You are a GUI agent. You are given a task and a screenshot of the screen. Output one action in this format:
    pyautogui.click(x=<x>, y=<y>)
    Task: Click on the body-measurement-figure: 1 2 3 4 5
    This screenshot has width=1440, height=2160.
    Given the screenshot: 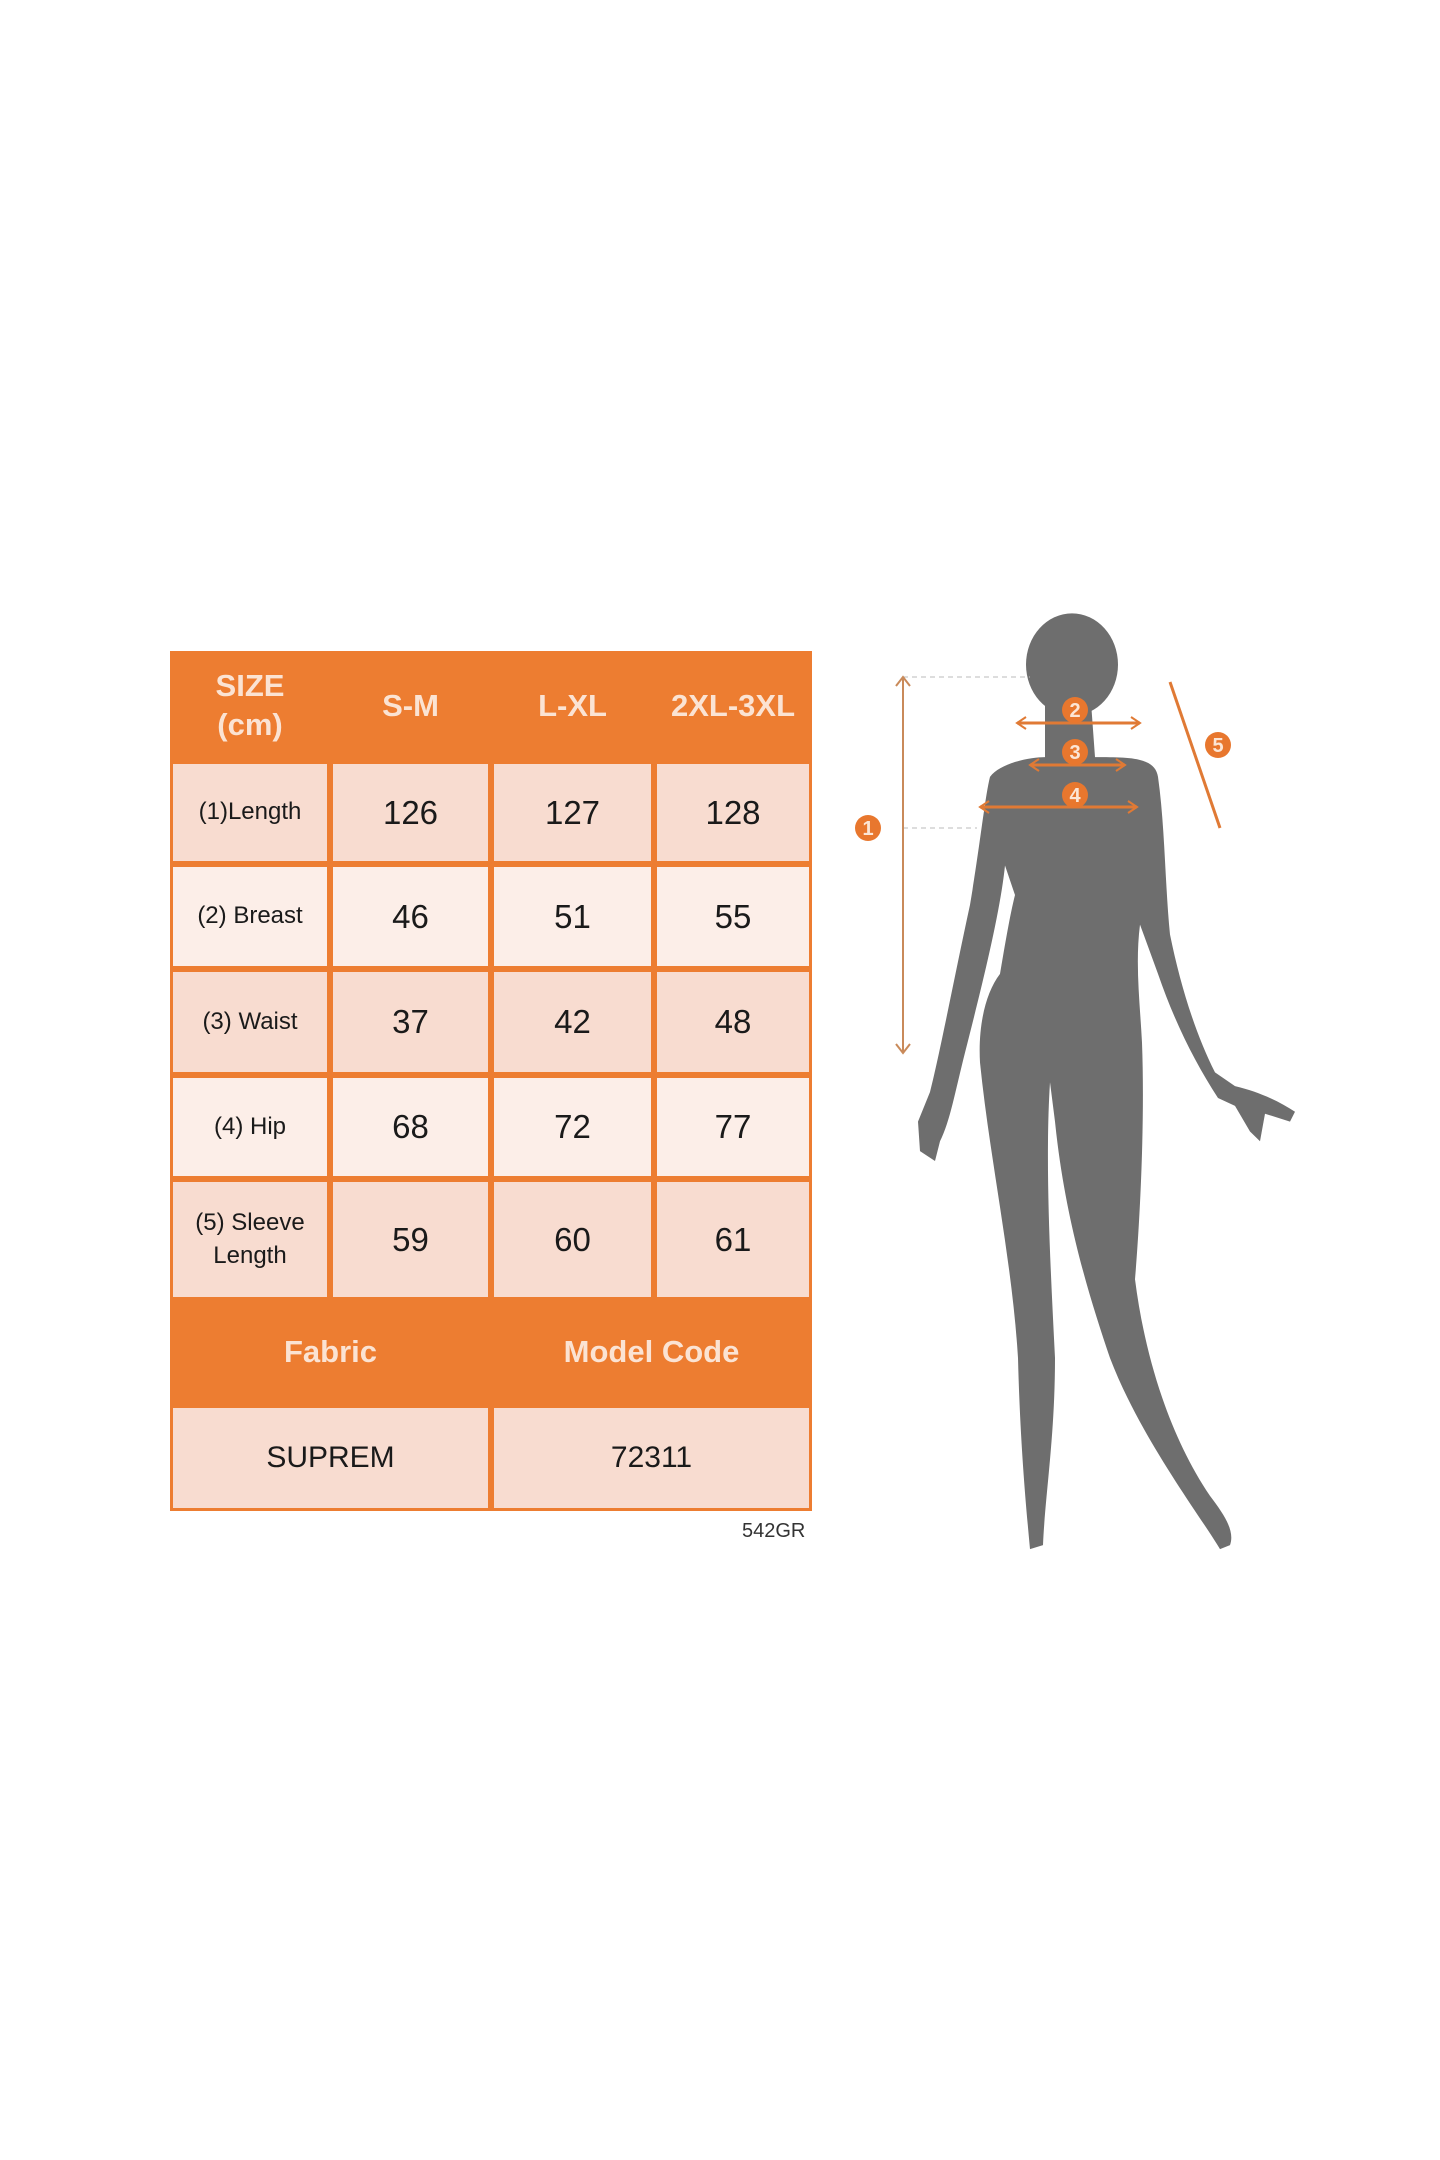 What is the action you would take?
    pyautogui.click(x=1075, y=1081)
    